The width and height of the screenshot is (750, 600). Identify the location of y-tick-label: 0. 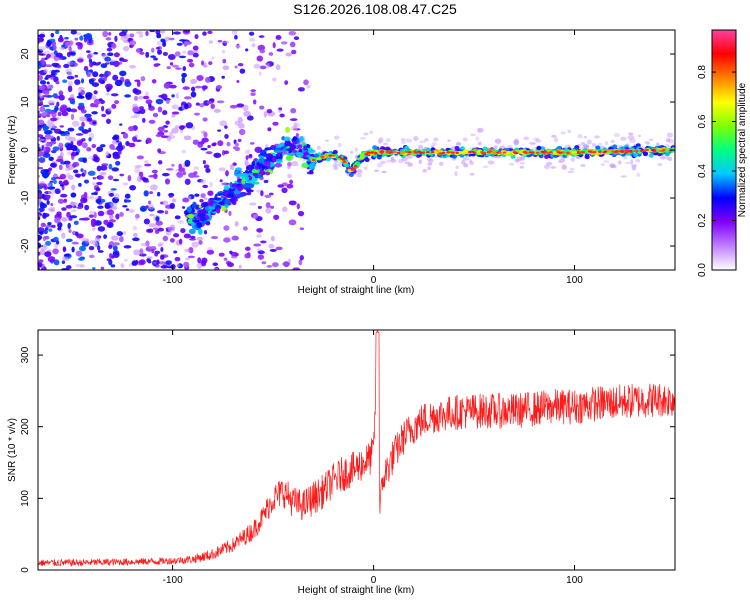
(25, 570).